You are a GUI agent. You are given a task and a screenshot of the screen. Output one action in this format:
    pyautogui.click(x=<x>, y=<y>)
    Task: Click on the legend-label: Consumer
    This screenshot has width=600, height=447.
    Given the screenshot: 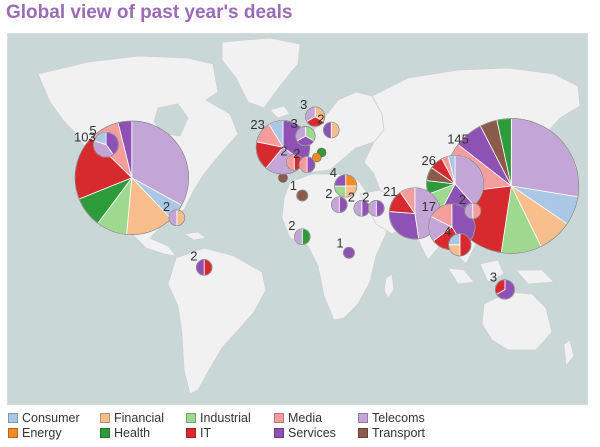 What is the action you would take?
    pyautogui.click(x=51, y=418)
    